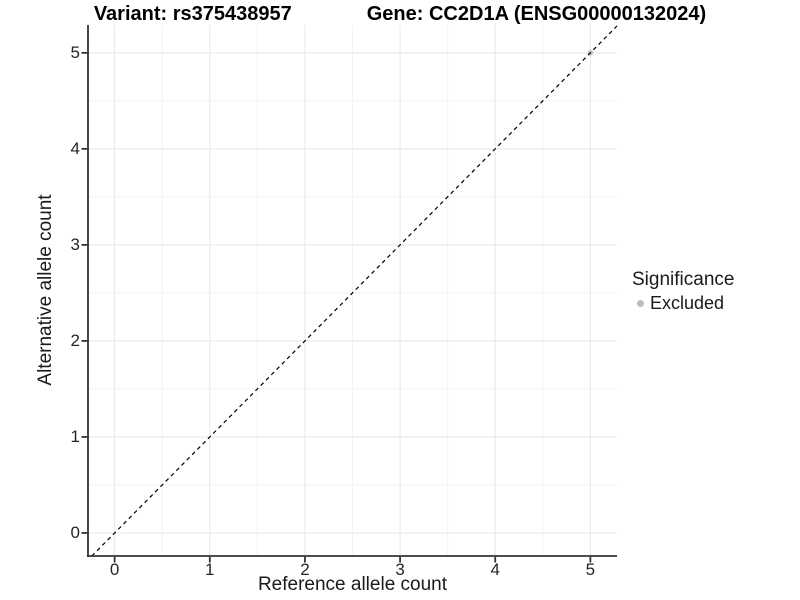 Image resolution: width=800 pixels, height=600 pixels. Describe the element at coordinates (75, 340) in the screenshot. I see `y-tick-label: 2` at that location.